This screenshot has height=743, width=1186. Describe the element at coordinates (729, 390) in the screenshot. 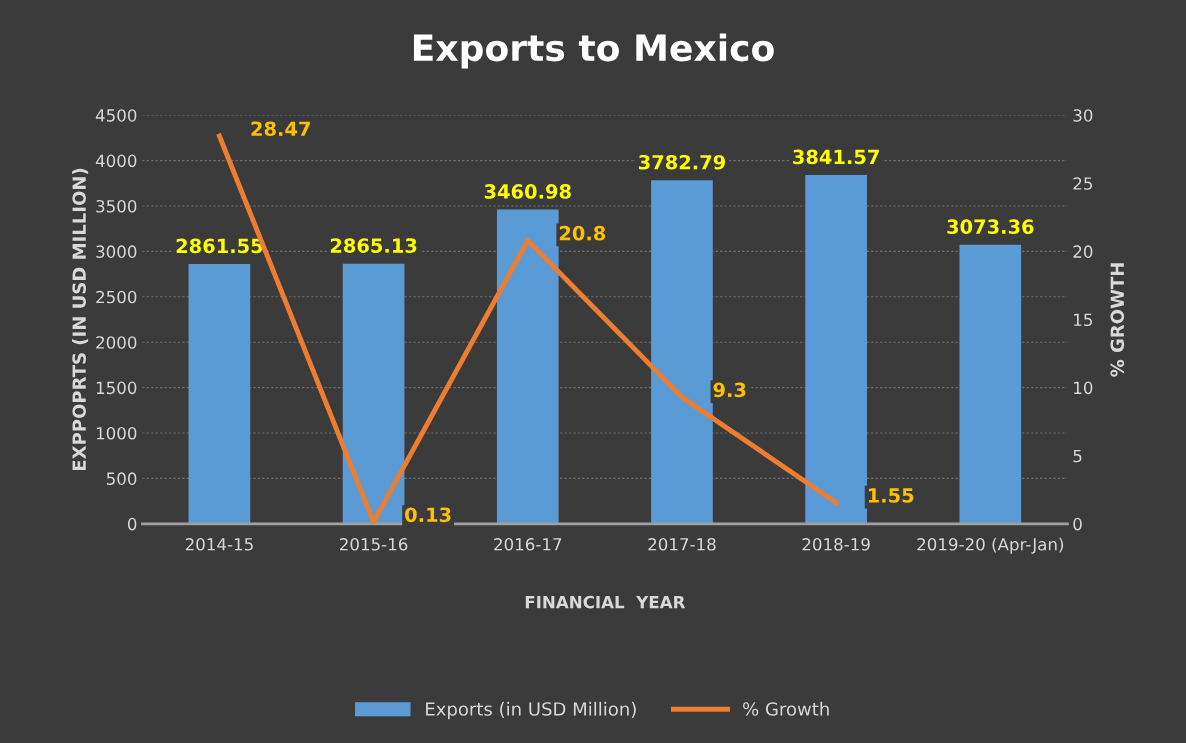

I see `data-label: 9.3` at that location.